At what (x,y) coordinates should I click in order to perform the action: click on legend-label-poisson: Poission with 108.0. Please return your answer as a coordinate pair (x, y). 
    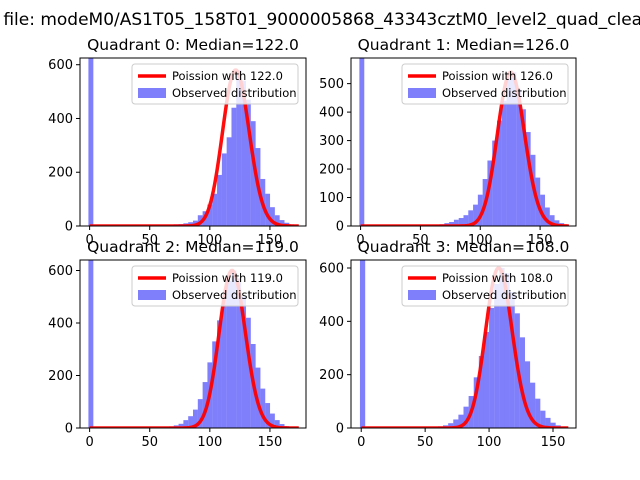
    Looking at the image, I should click on (497, 278).